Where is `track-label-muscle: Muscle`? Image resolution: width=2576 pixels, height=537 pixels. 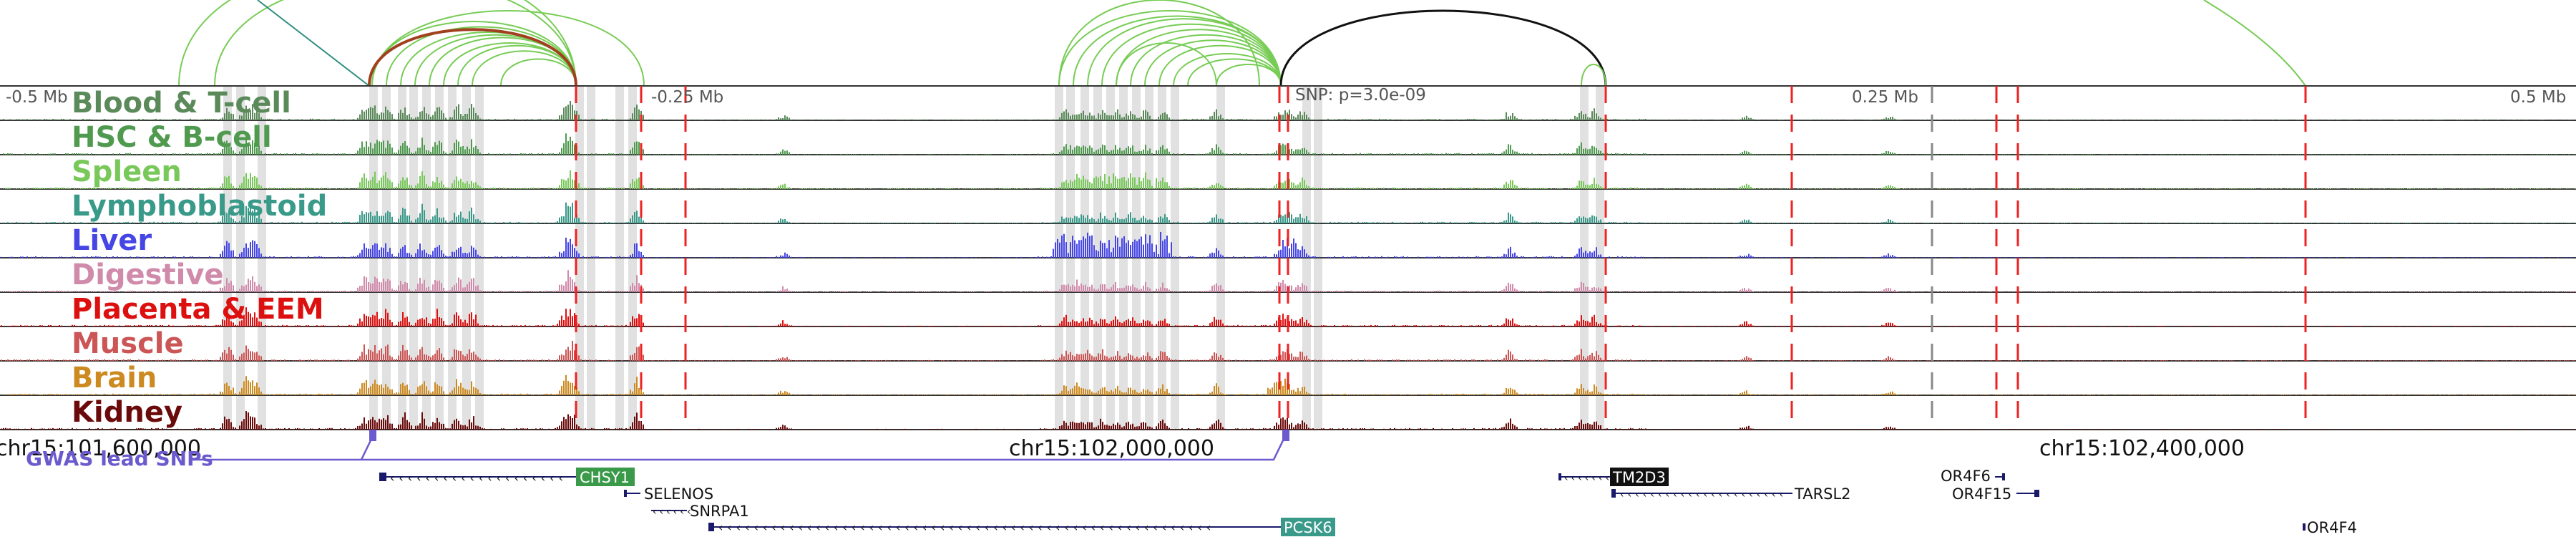 track-label-muscle: Muscle is located at coordinates (128, 343).